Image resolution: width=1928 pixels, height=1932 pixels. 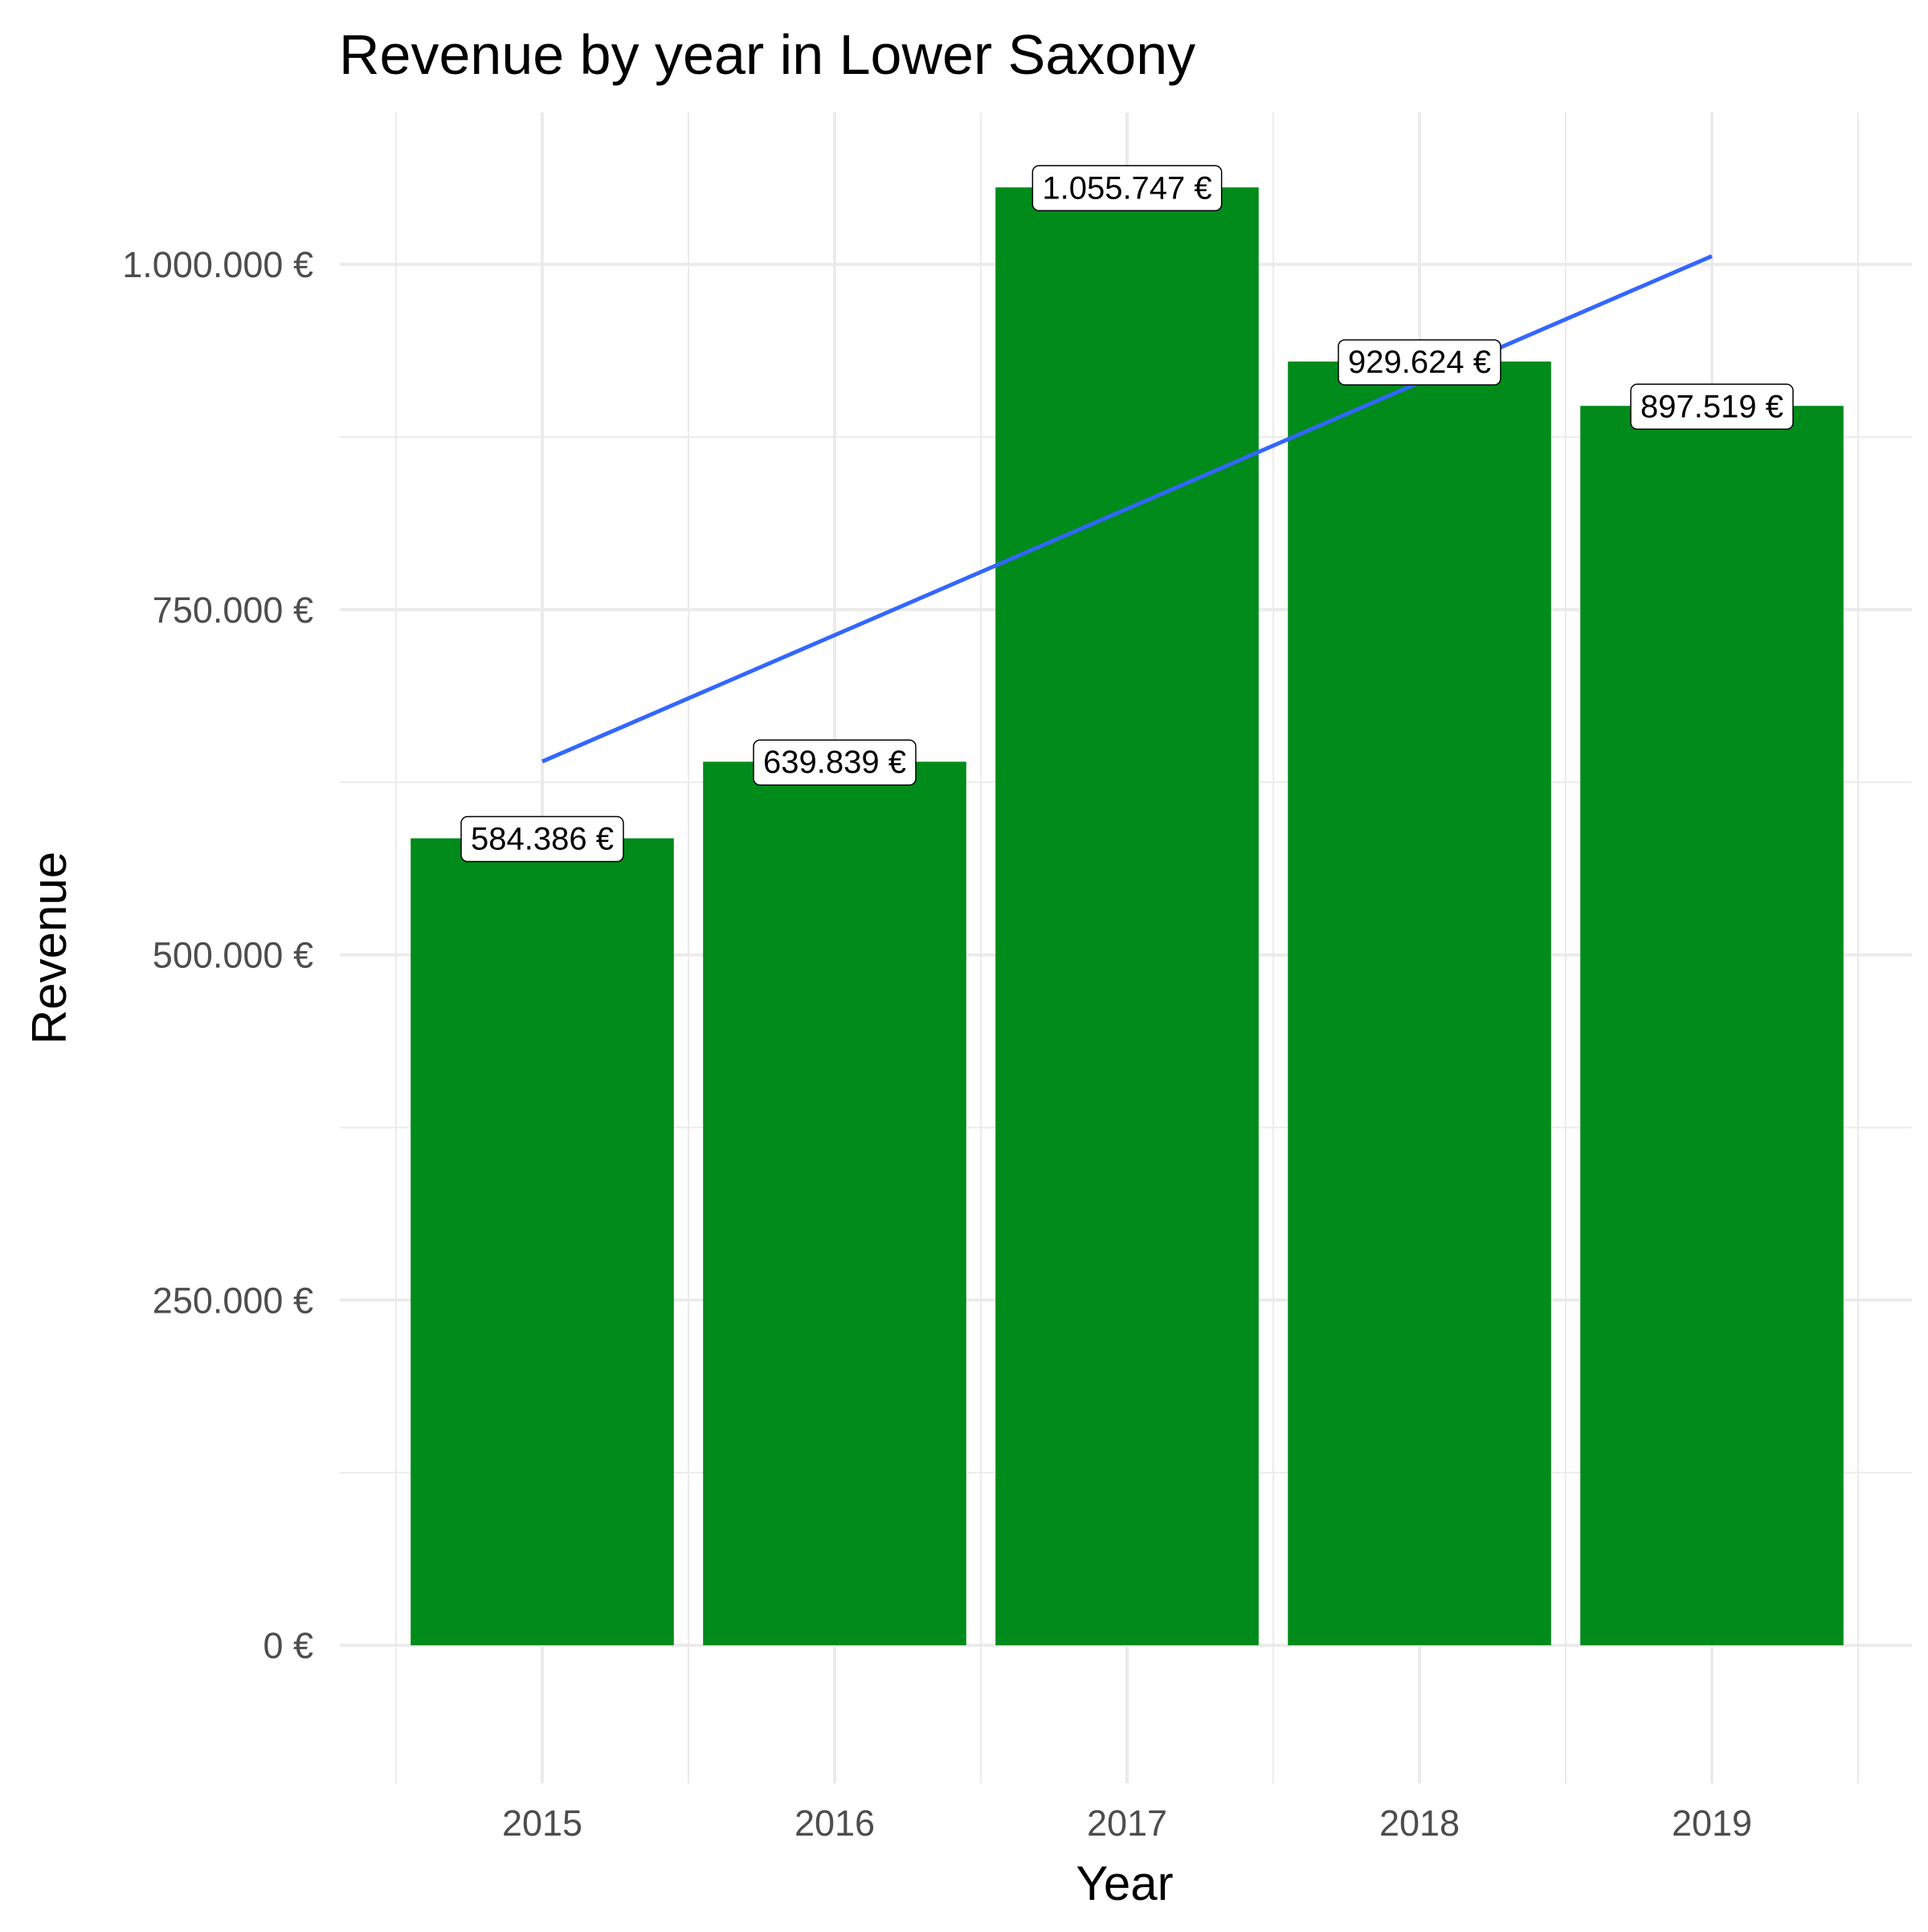 I want to click on bar-2018, so click(x=1419, y=1004).